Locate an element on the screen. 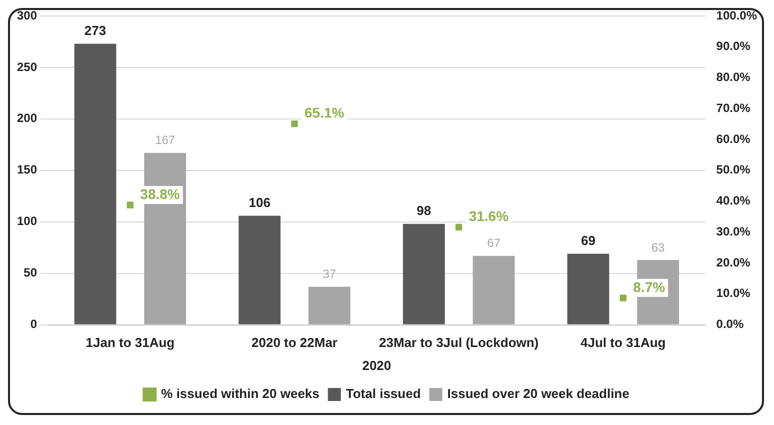  y2-tick-label: 60.0% is located at coordinates (733, 139).